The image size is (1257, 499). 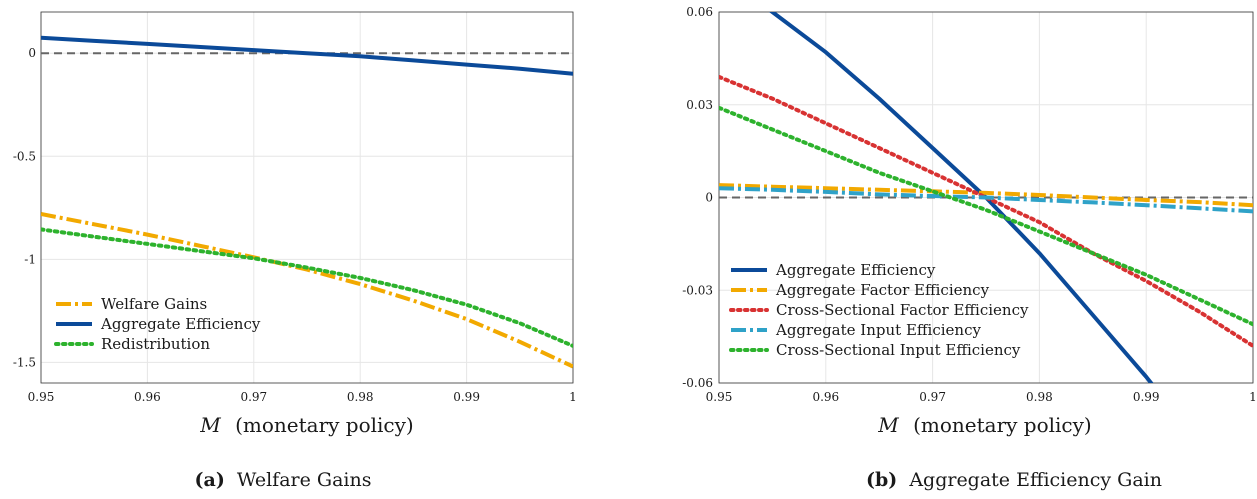 I want to click on legend-label: Cross-Sectional Input Efficiency, so click(x=898, y=350).